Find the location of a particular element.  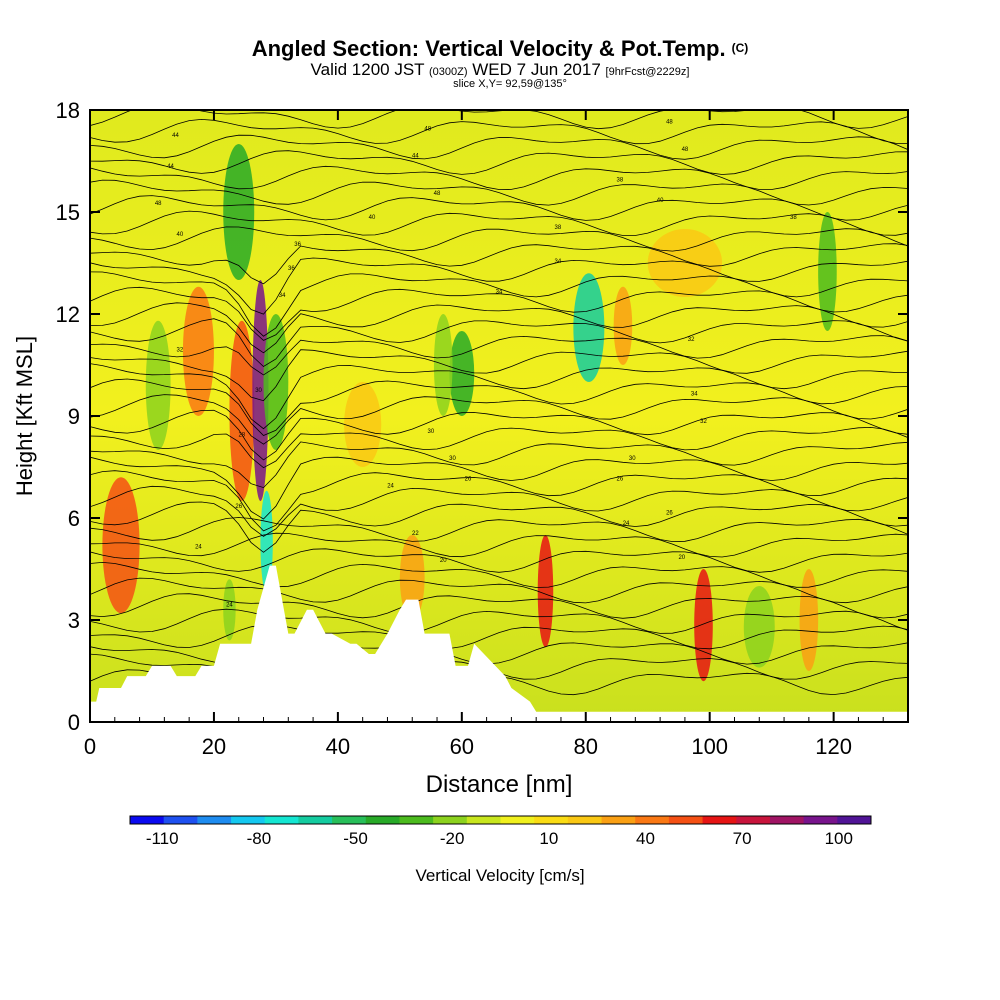

colorbar: -110 -80 -50 -20 10 40 70 100 is located at coordinates (500, 831).